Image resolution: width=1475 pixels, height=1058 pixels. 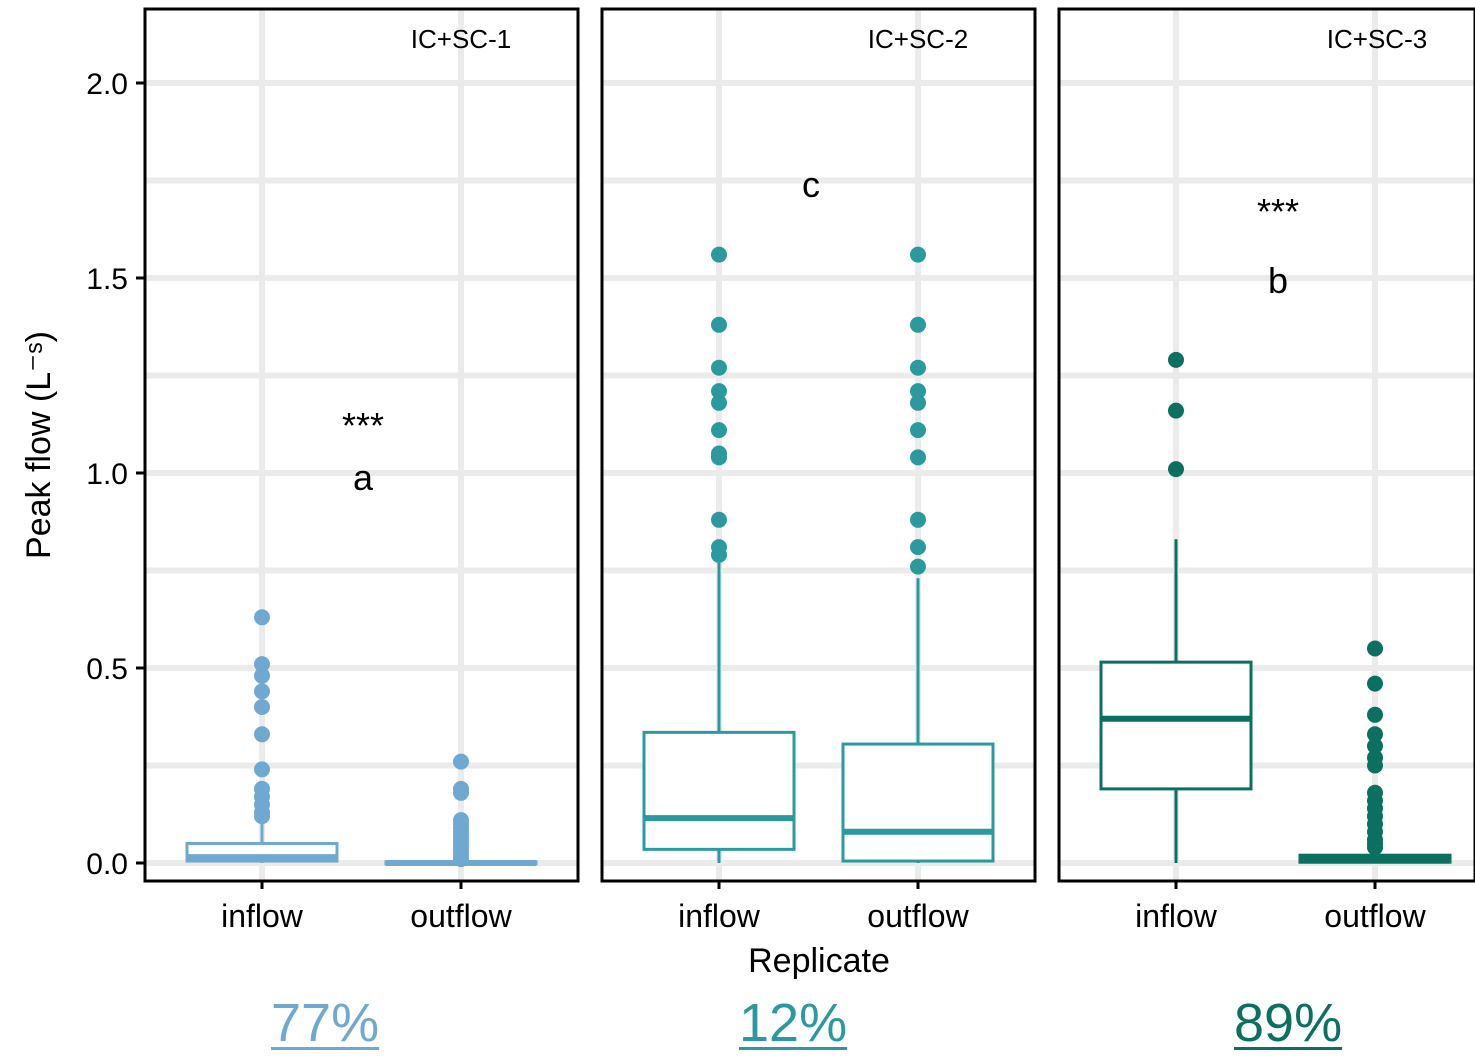 I want to click on y-tick-label: 0.5, so click(x=107, y=669).